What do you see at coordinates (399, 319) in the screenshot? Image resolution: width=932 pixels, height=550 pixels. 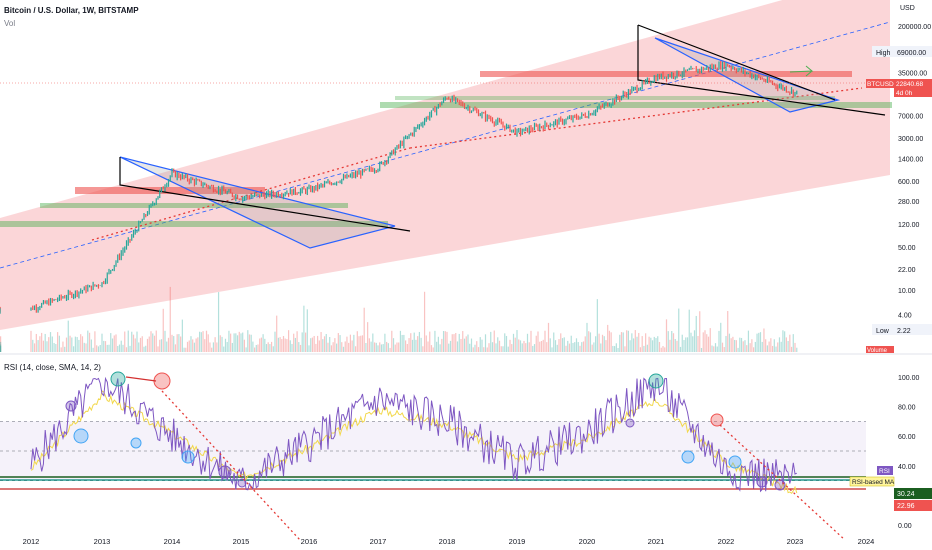 I see `volume-bars` at bounding box center [399, 319].